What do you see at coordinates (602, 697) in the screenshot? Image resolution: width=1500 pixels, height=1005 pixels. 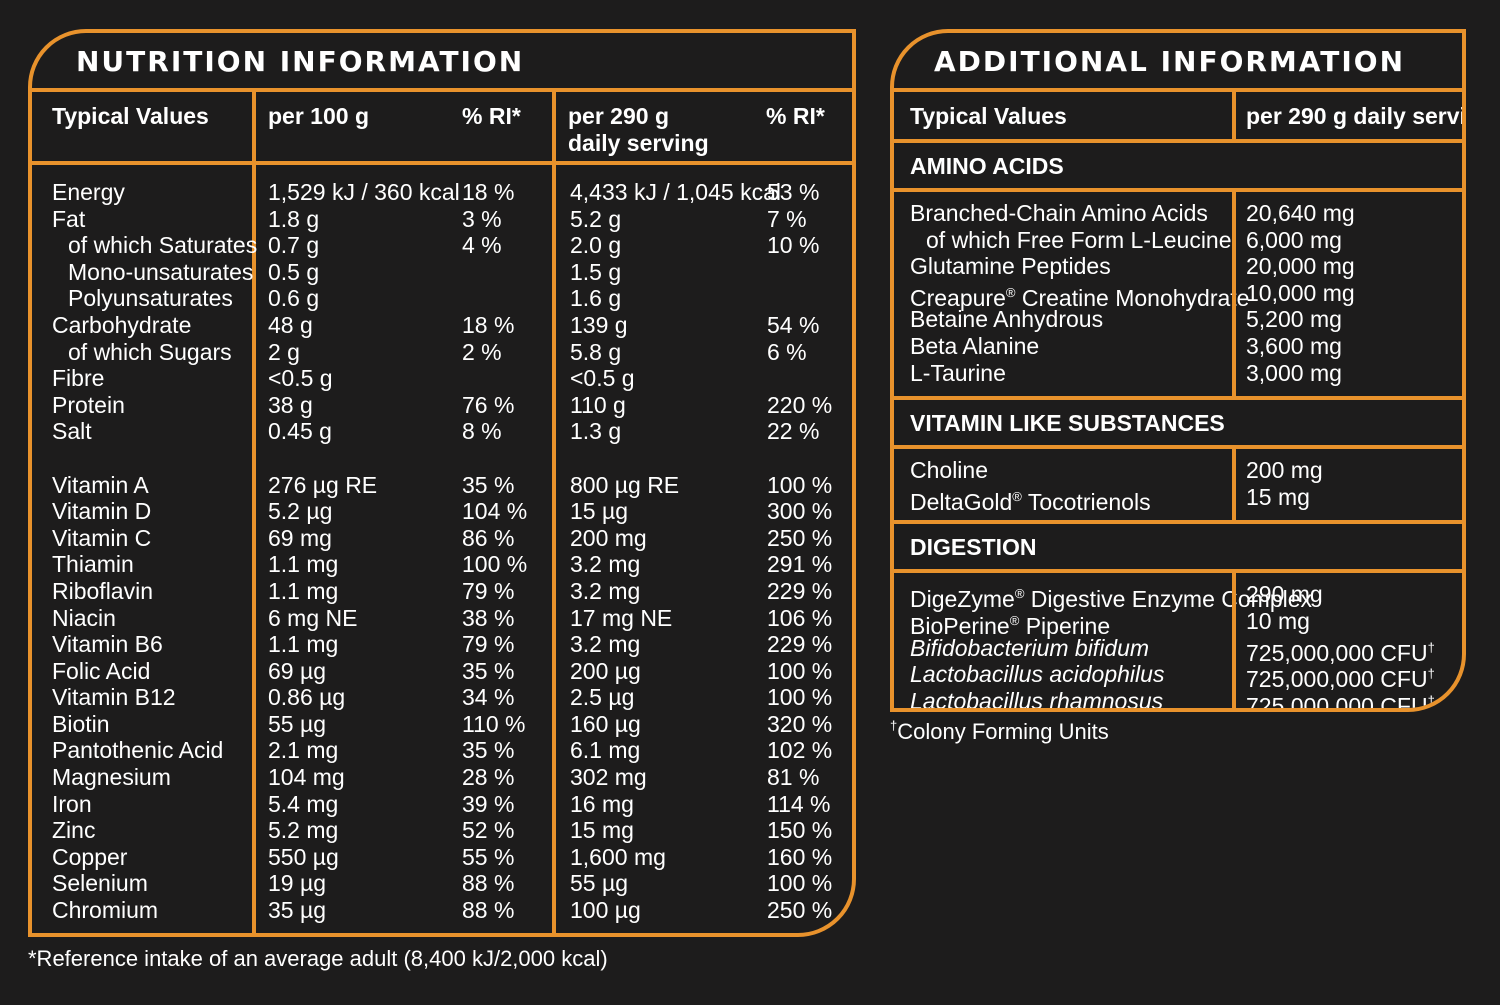 I see `per-290g-value: 2.5 µg` at bounding box center [602, 697].